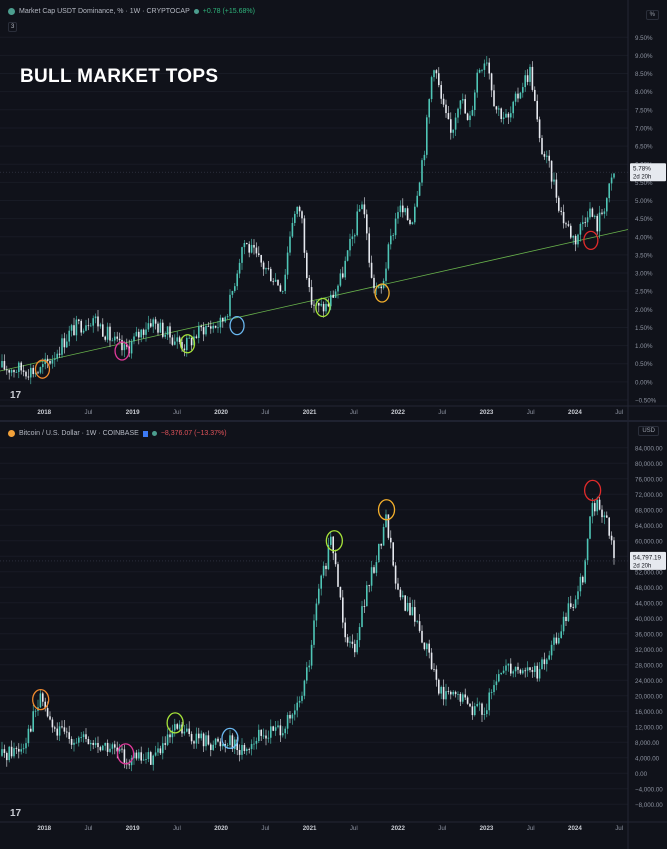 This screenshot has width=667, height=849. What do you see at coordinates (125, 754) in the screenshot?
I see `highlight-circle-pink` at bounding box center [125, 754].